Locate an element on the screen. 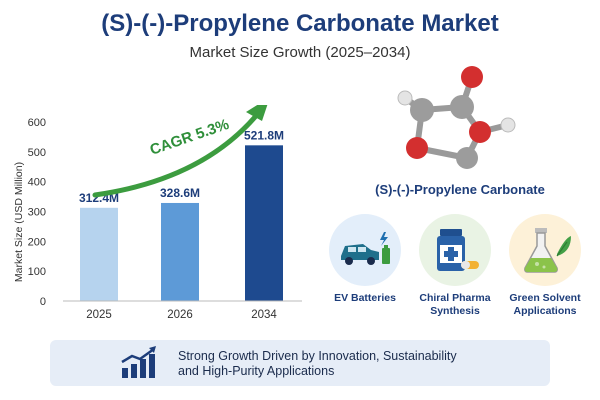 The width and height of the screenshot is (600, 400). app-label-line1: Green Solvent is located at coordinates (545, 298).